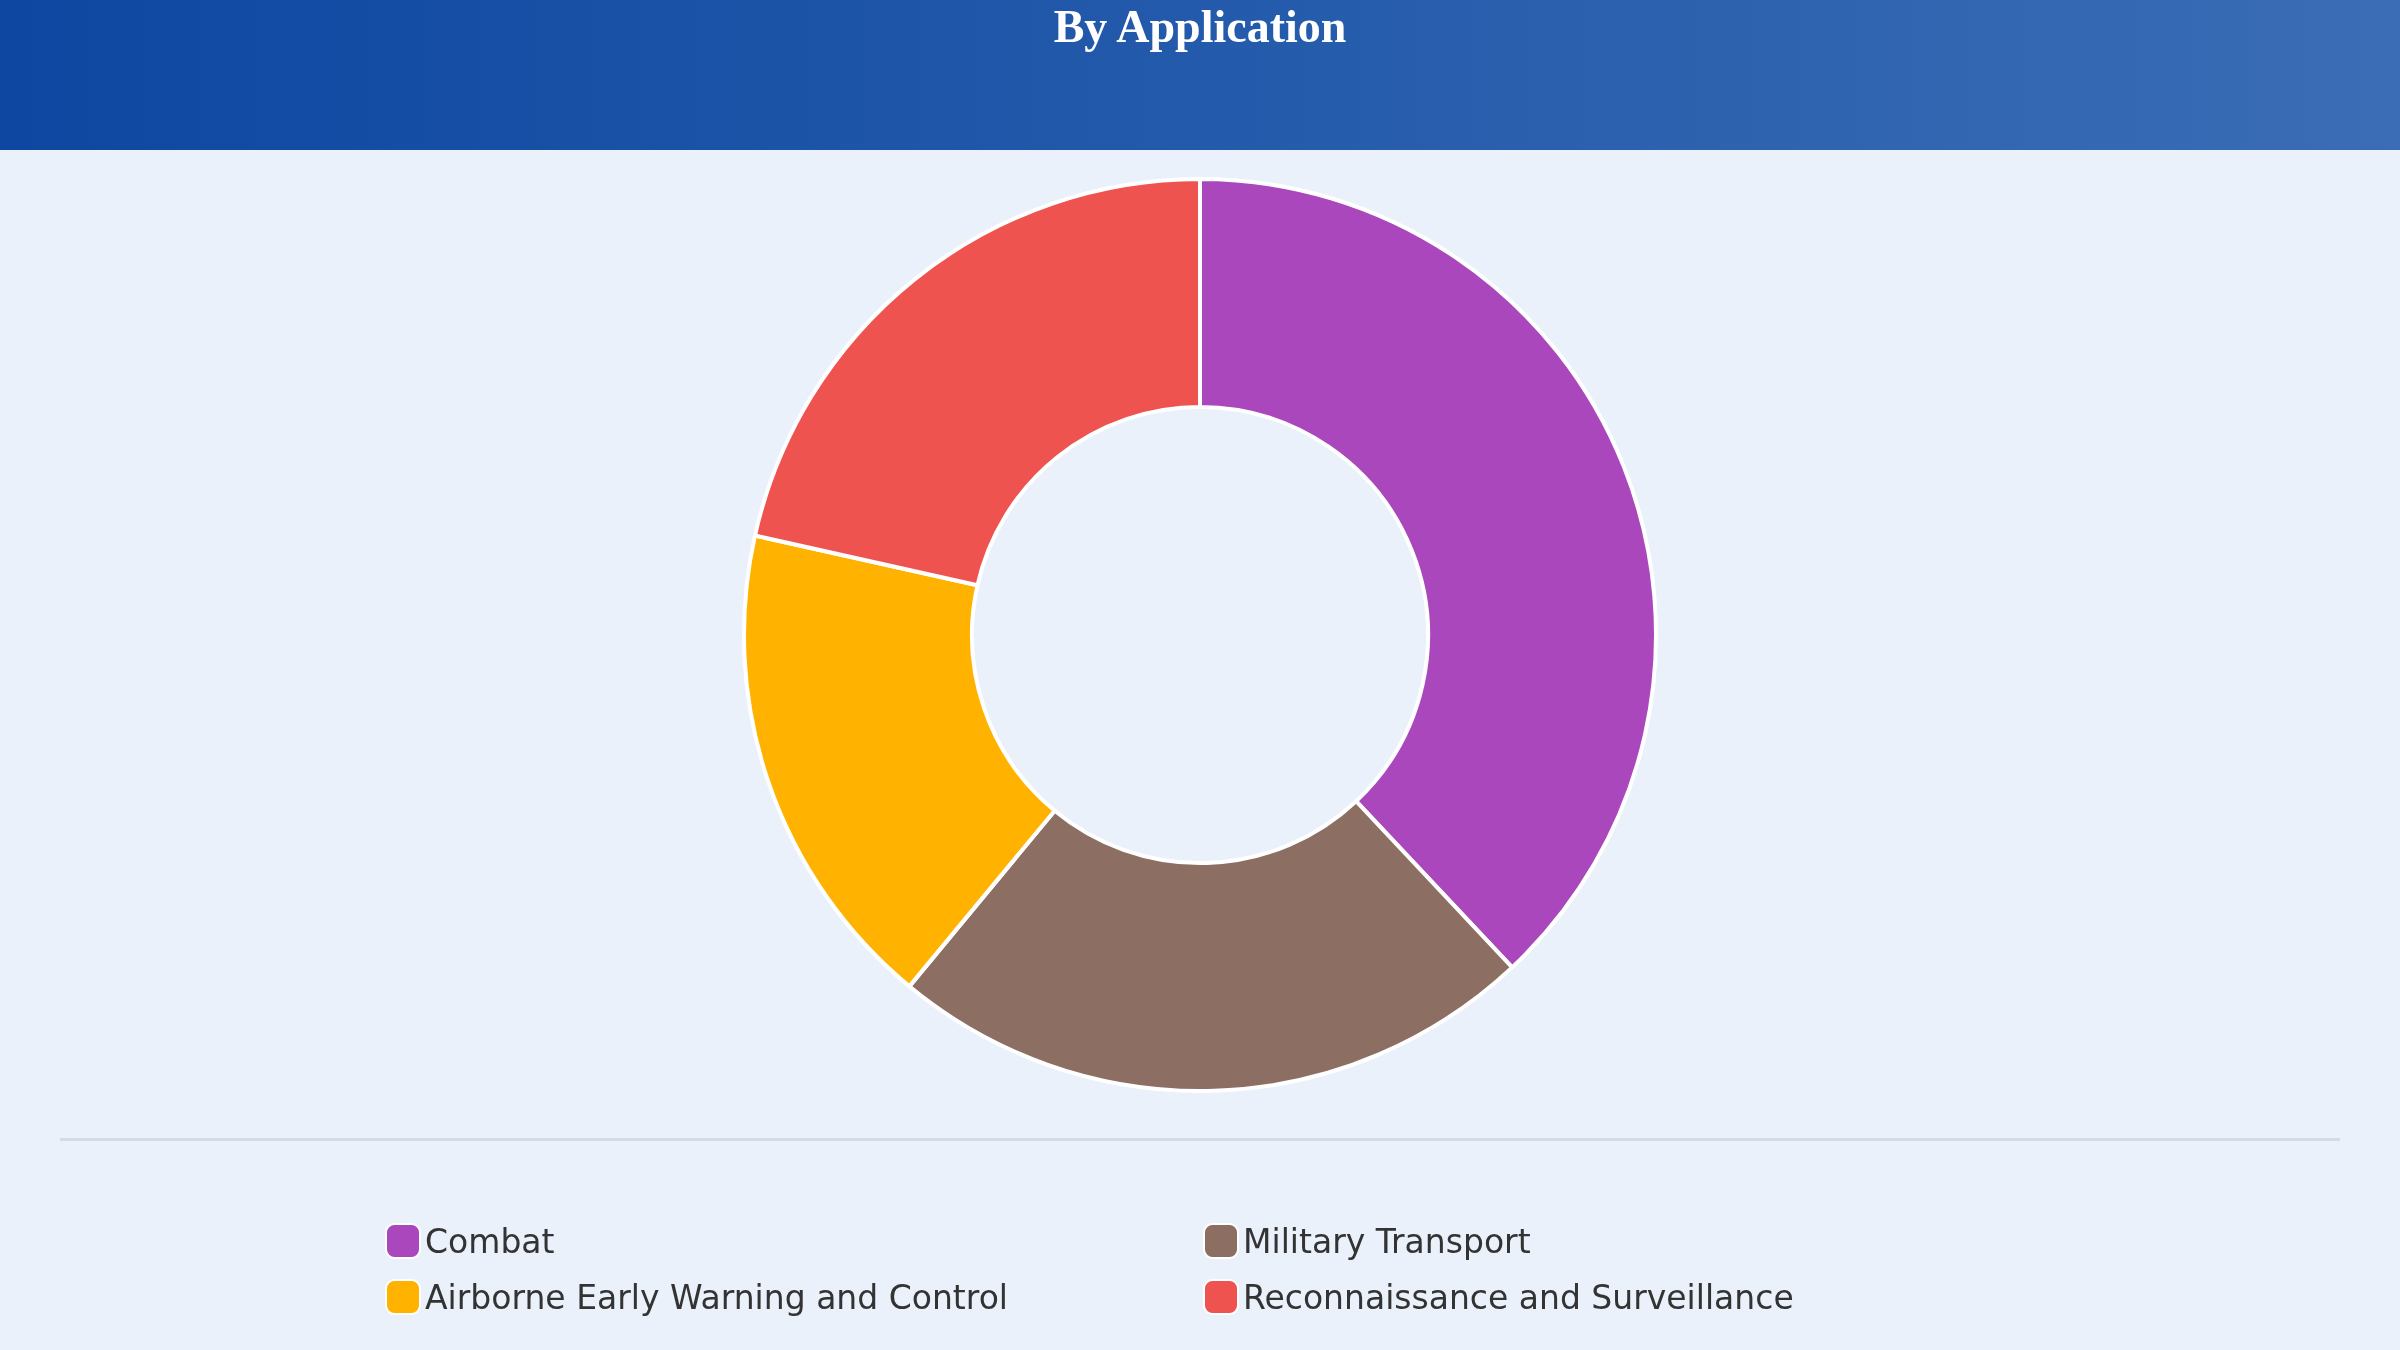  I want to click on legend-label: Military Transport, so click(1387, 1241).